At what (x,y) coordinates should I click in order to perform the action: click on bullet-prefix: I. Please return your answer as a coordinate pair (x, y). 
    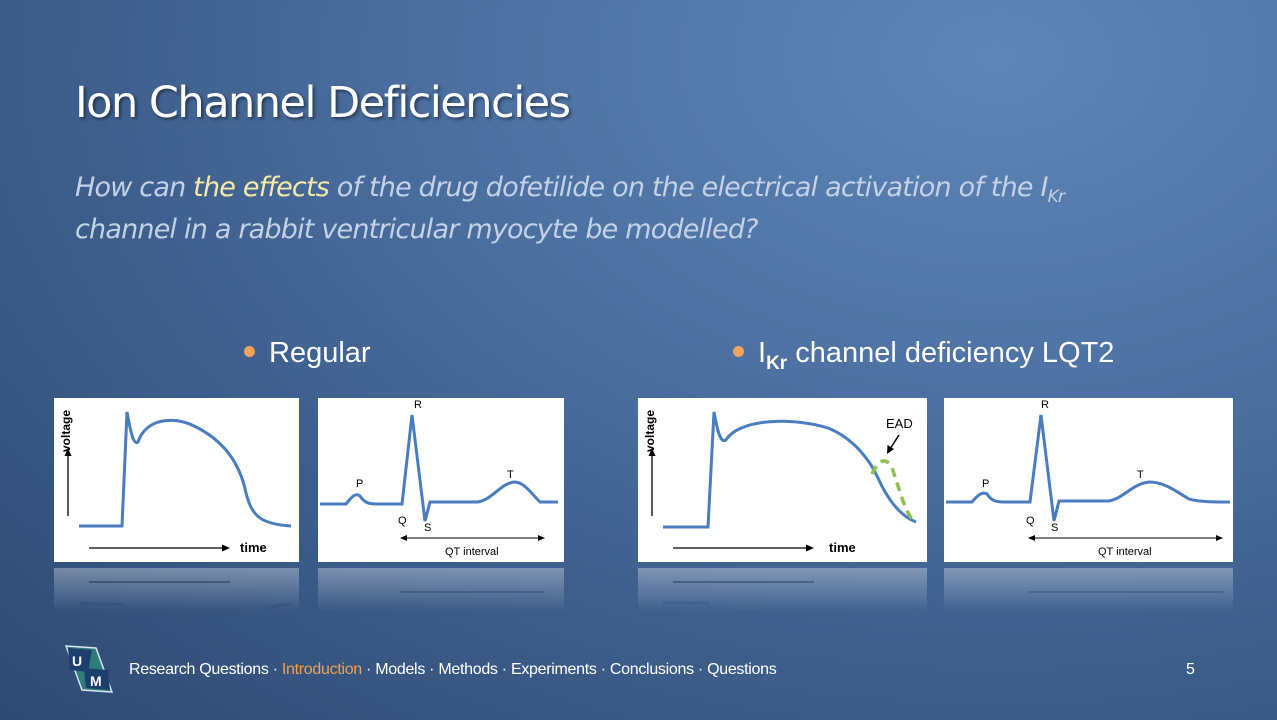
    Looking at the image, I should click on (762, 353).